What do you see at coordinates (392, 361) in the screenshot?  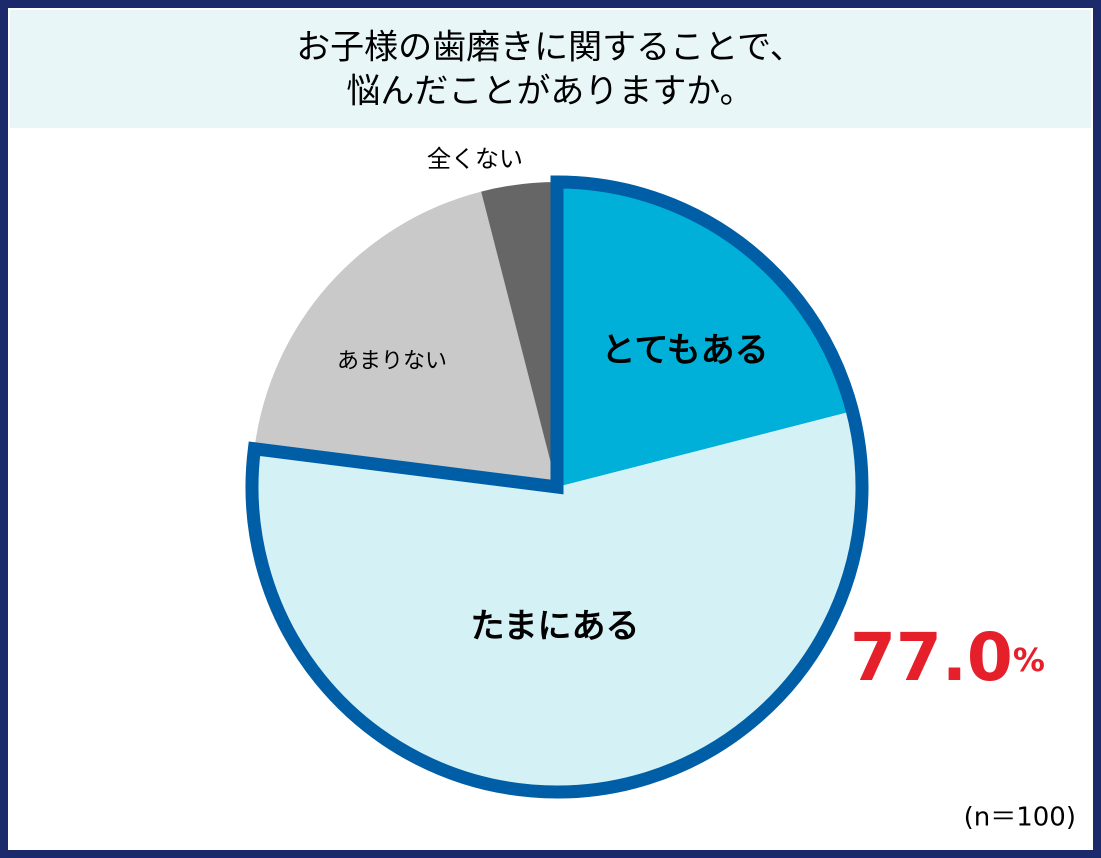 I see `slice-label: あまりない` at bounding box center [392, 361].